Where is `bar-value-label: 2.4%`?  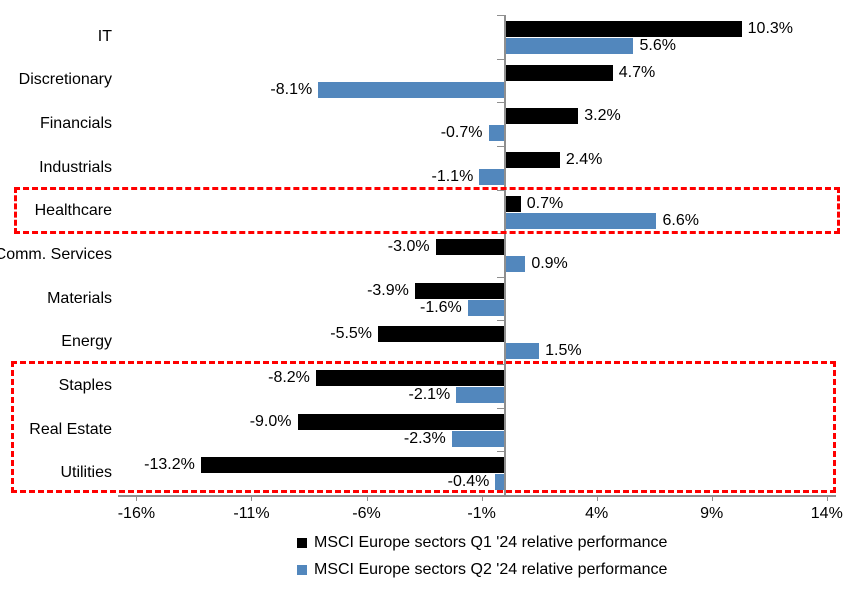
bar-value-label: 2.4% is located at coordinates (584, 159).